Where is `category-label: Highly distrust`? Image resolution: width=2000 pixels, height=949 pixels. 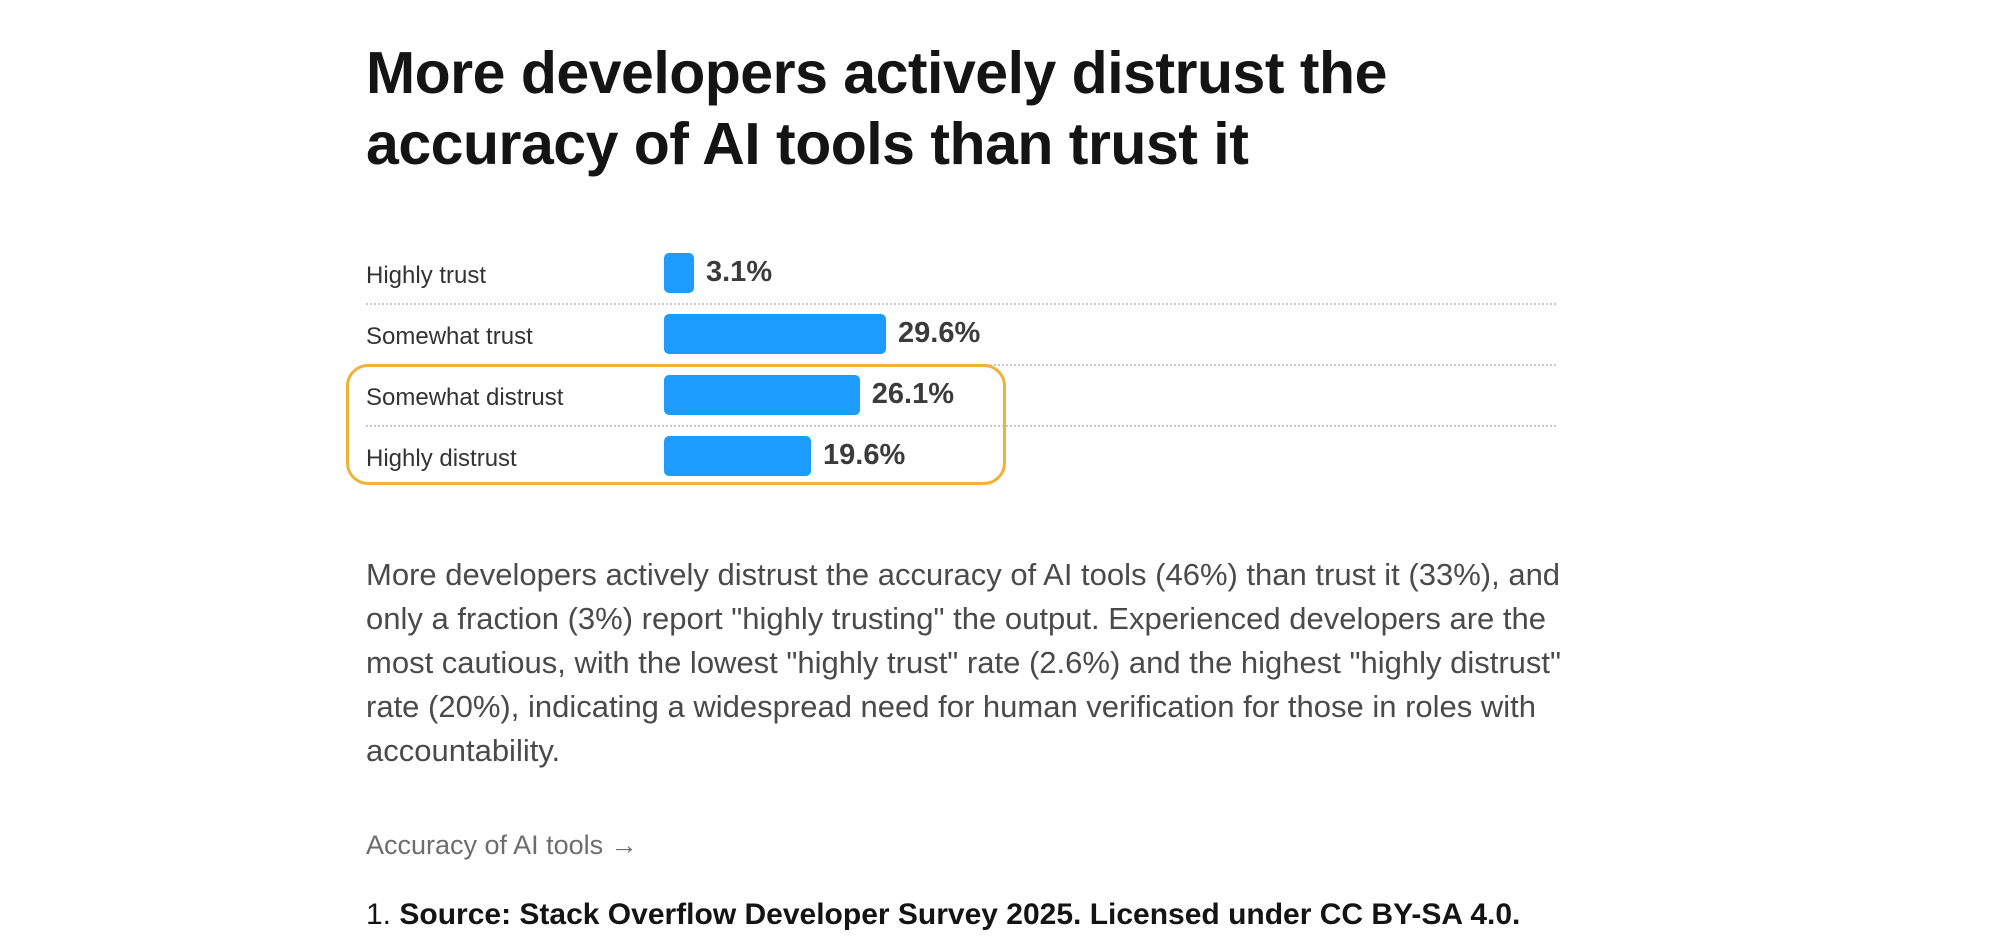
category-label: Highly distrust is located at coordinates (441, 458).